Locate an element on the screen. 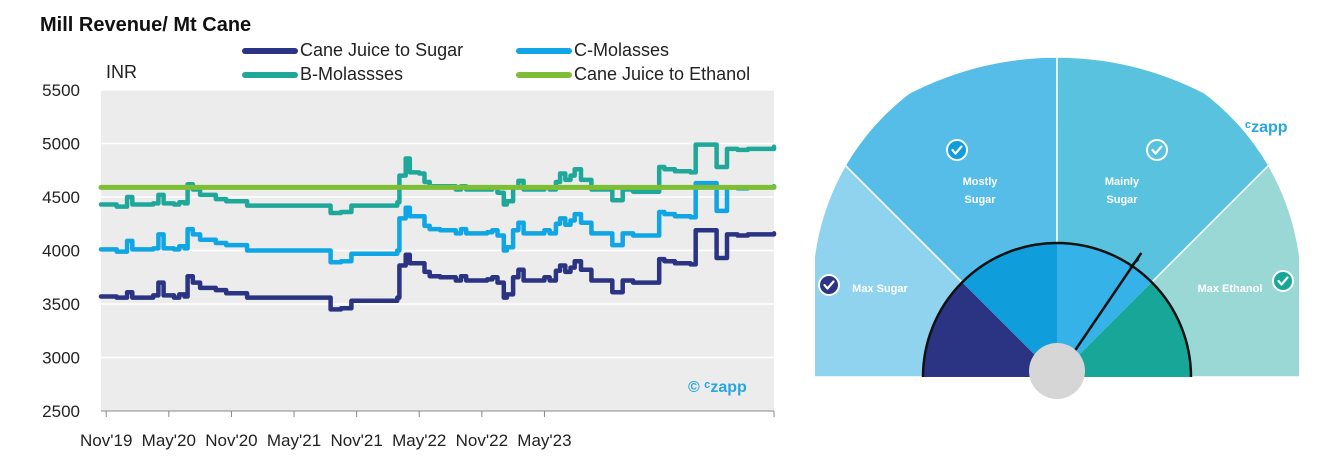  czapp-logo: ᶜzapp is located at coordinates (1266, 127).